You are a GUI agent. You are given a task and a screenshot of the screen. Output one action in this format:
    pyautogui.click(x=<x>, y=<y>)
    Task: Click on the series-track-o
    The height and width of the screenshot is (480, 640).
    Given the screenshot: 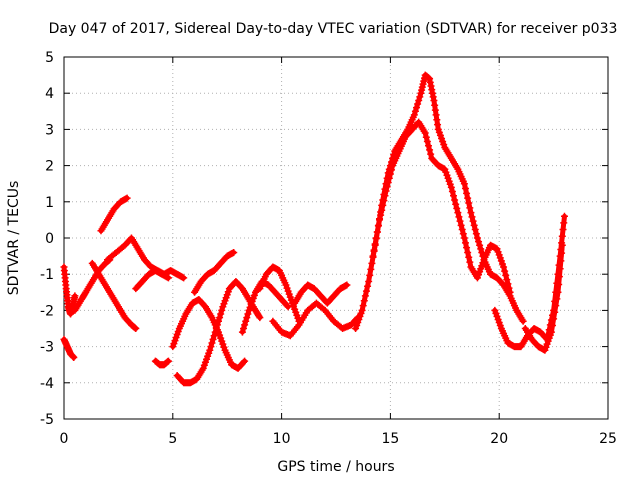 What is the action you would take?
    pyautogui.click(x=321, y=294)
    